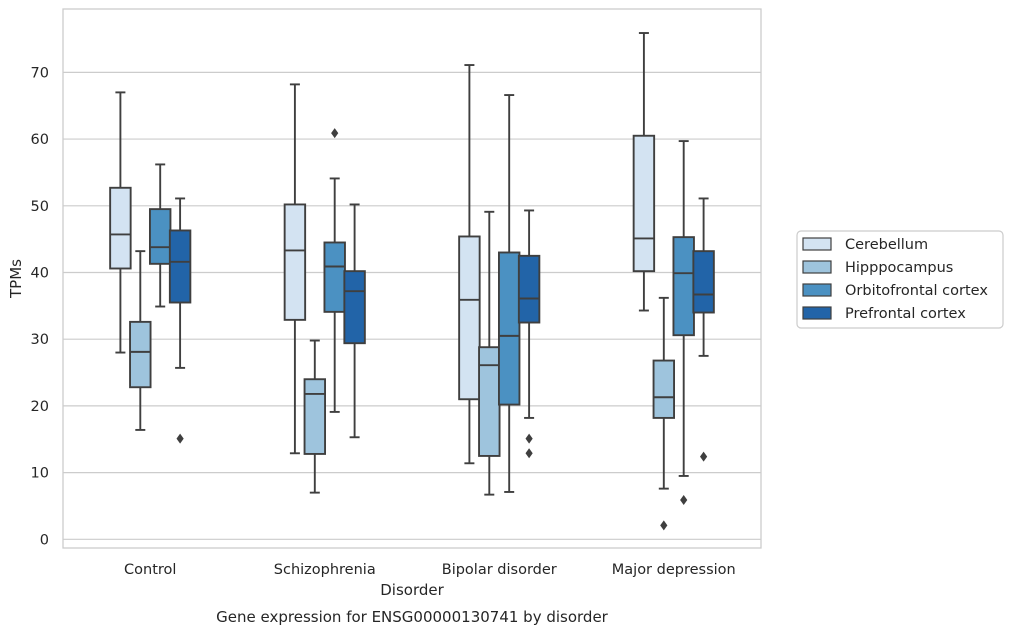 The height and width of the screenshot is (634, 1013). Describe the element at coordinates (40, 474) in the screenshot. I see `y-tick-label: 10` at that location.